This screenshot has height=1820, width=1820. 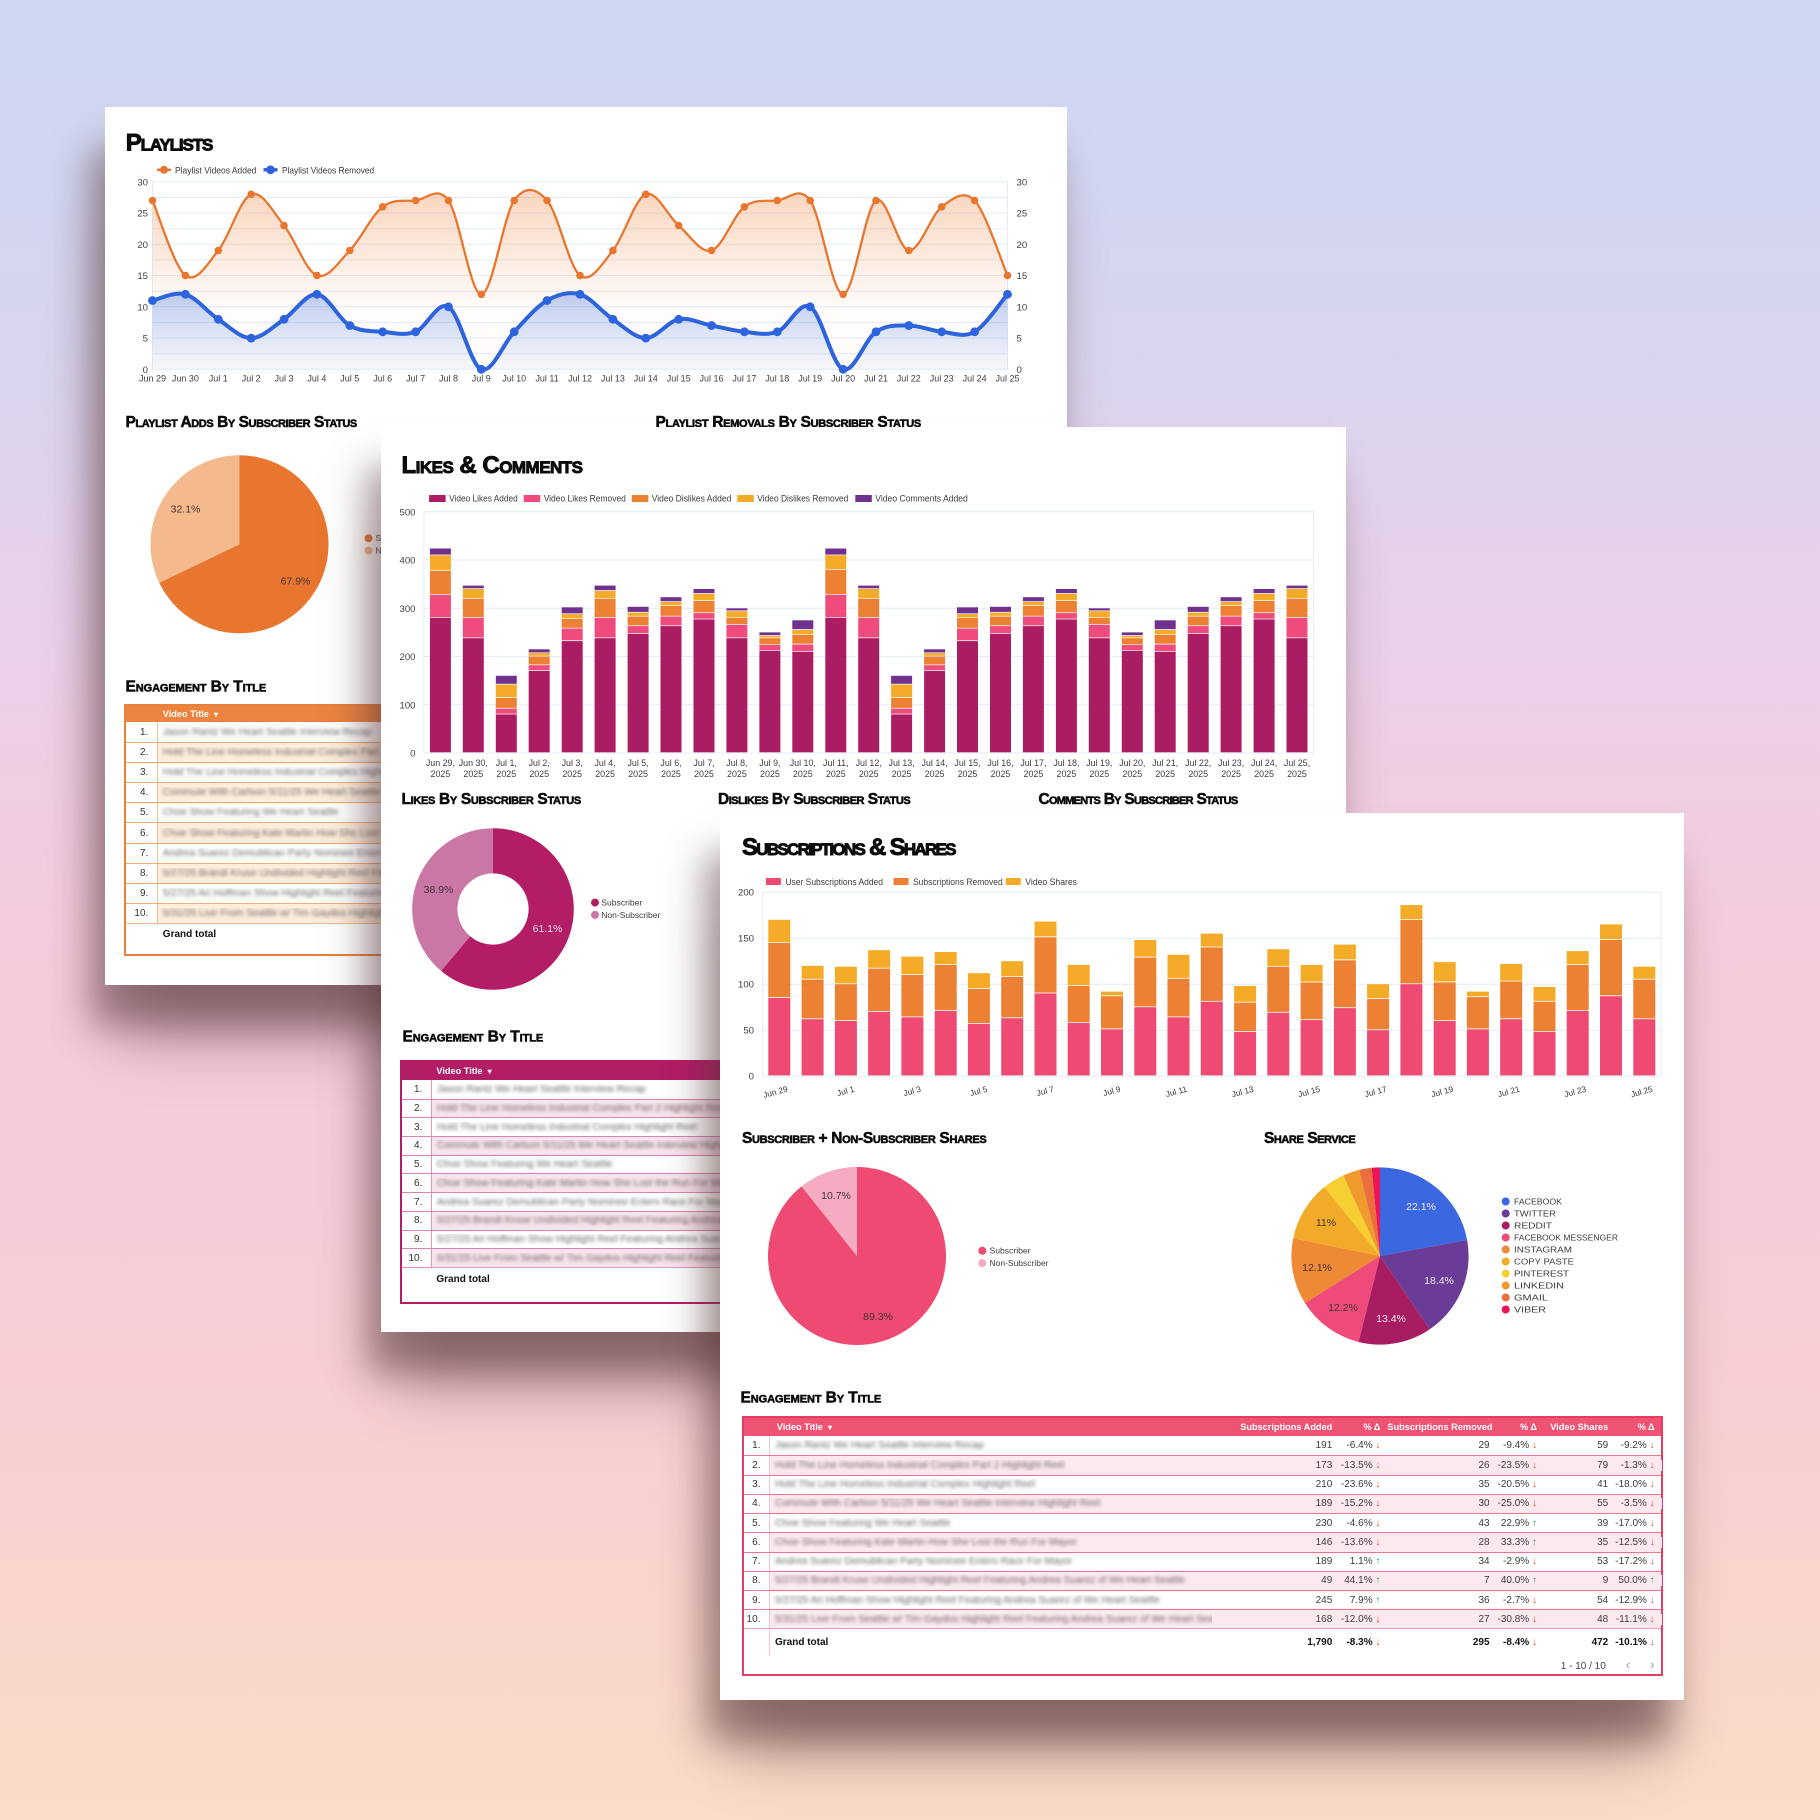 I want to click on svg-text: Jul 24, so click(x=974, y=378).